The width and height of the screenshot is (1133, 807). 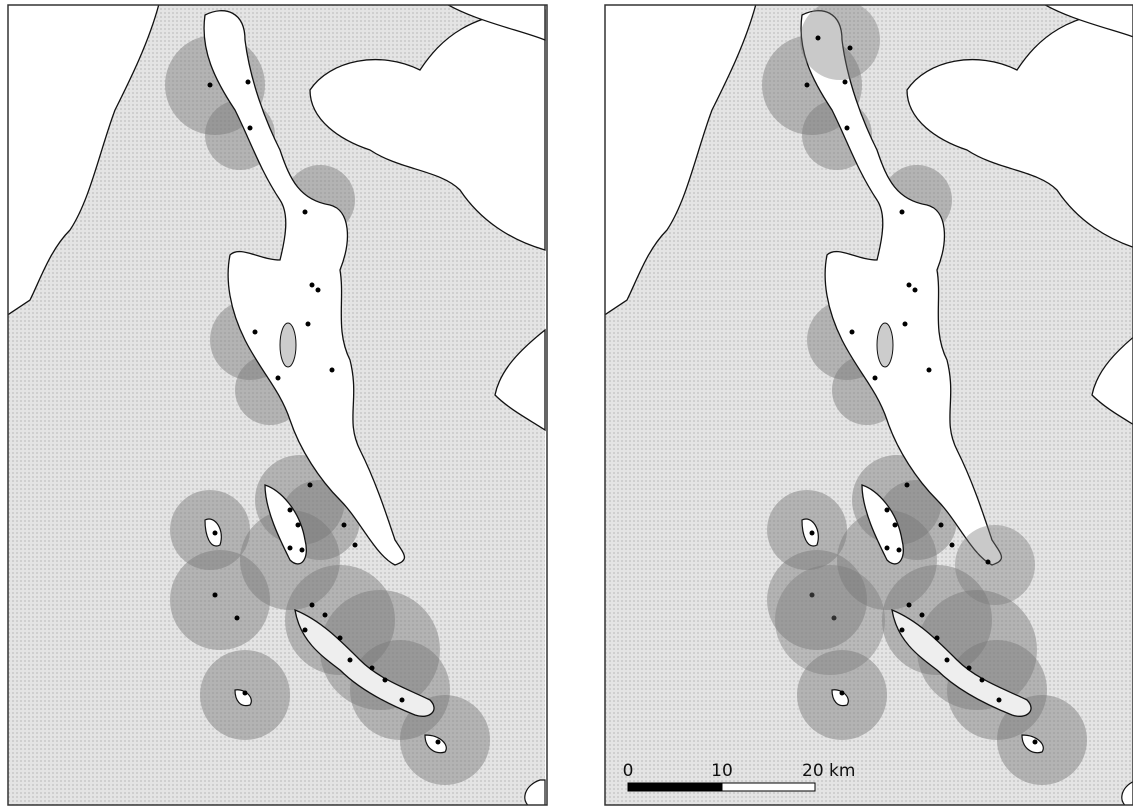 What do you see at coordinates (828, 771) in the screenshot?
I see `scale-label: 20 km` at bounding box center [828, 771].